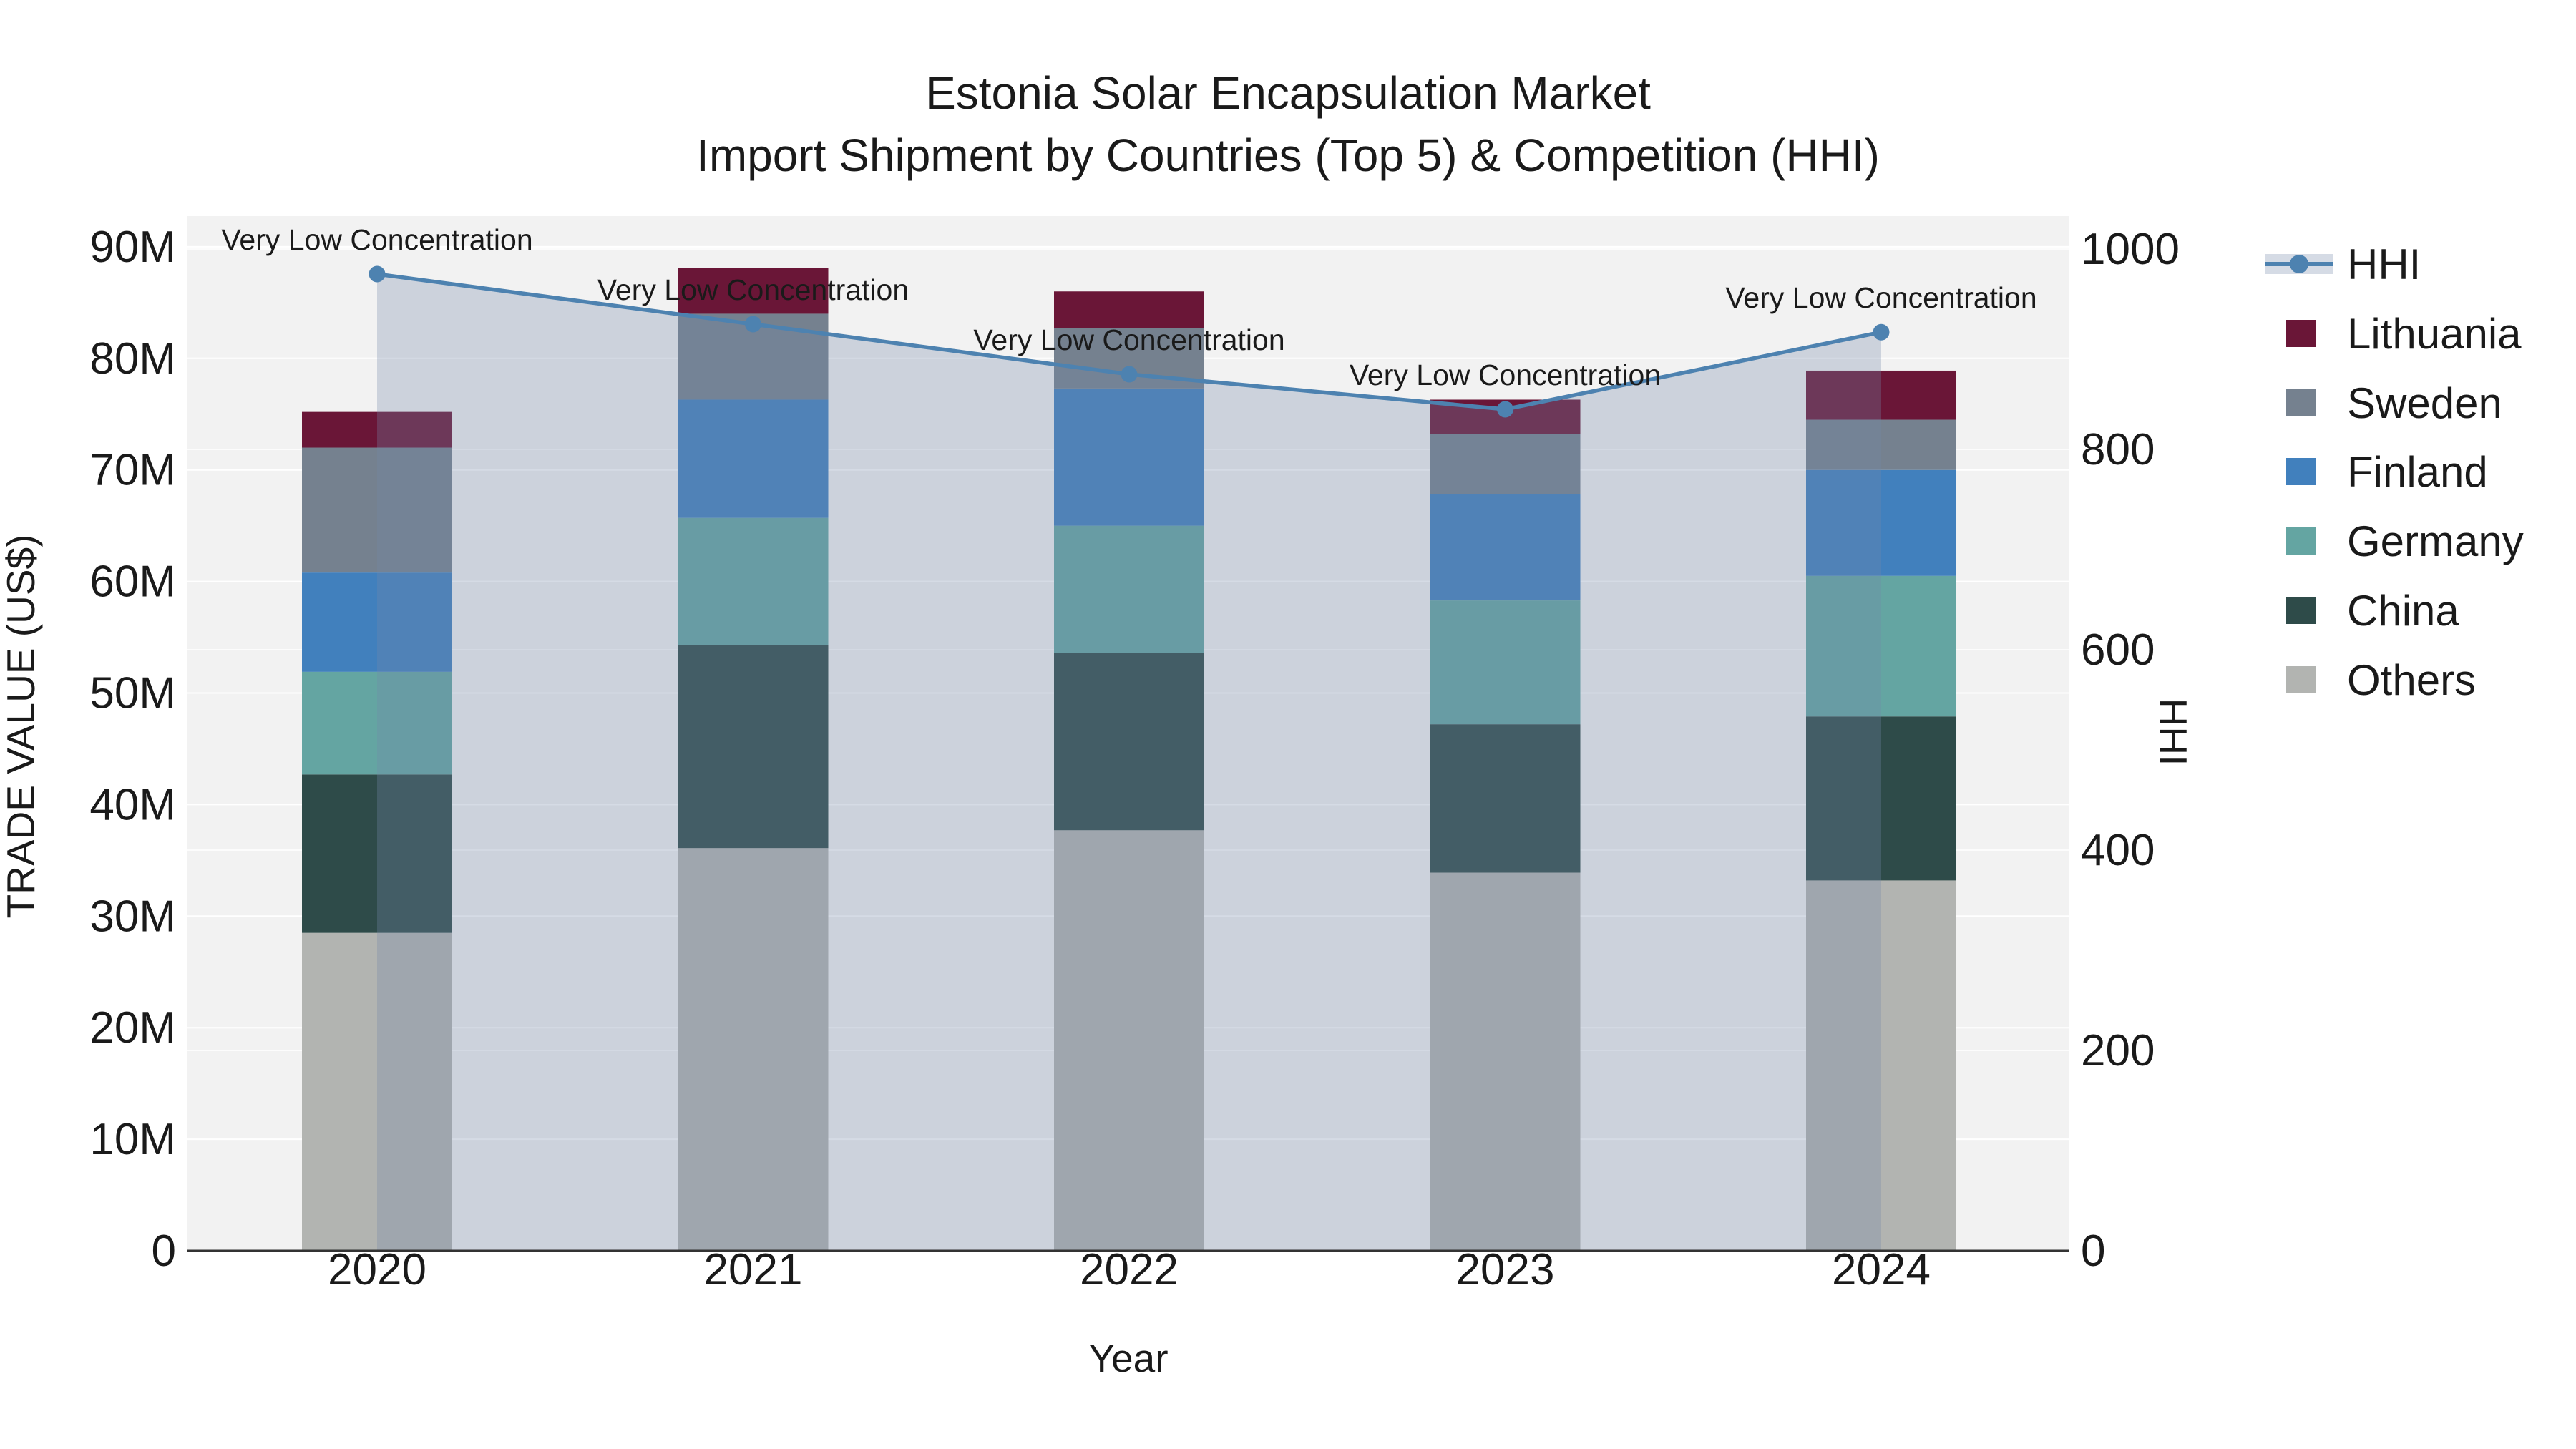  What do you see at coordinates (132, 470) in the screenshot?
I see `y-left-tick-70M: 70M` at bounding box center [132, 470].